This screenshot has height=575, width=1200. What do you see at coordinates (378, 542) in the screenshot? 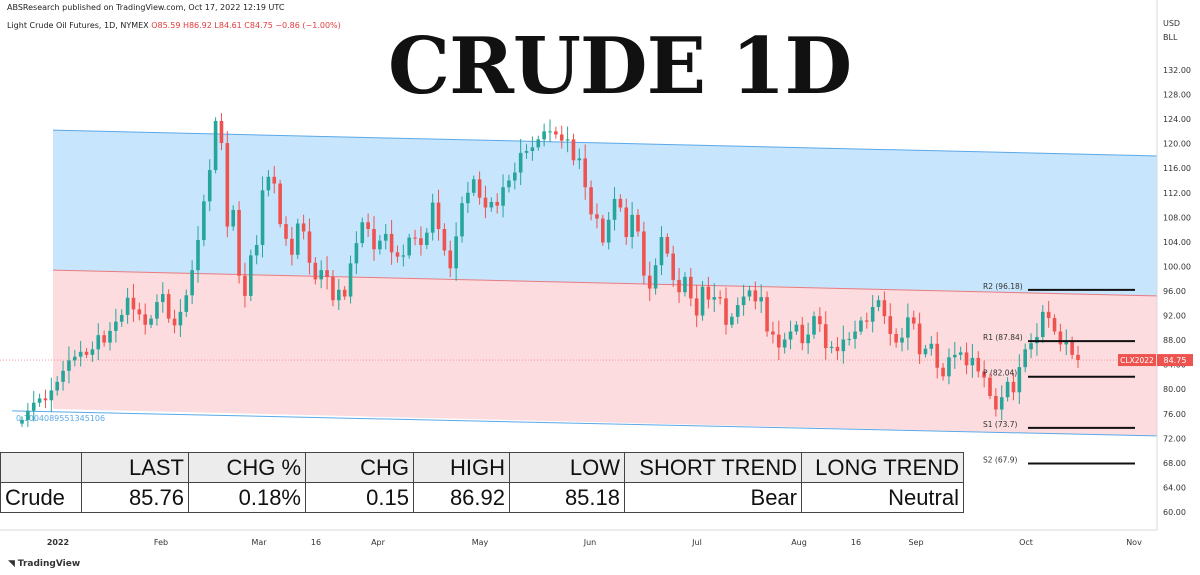
I see `x-tick-label: Apr` at bounding box center [378, 542].